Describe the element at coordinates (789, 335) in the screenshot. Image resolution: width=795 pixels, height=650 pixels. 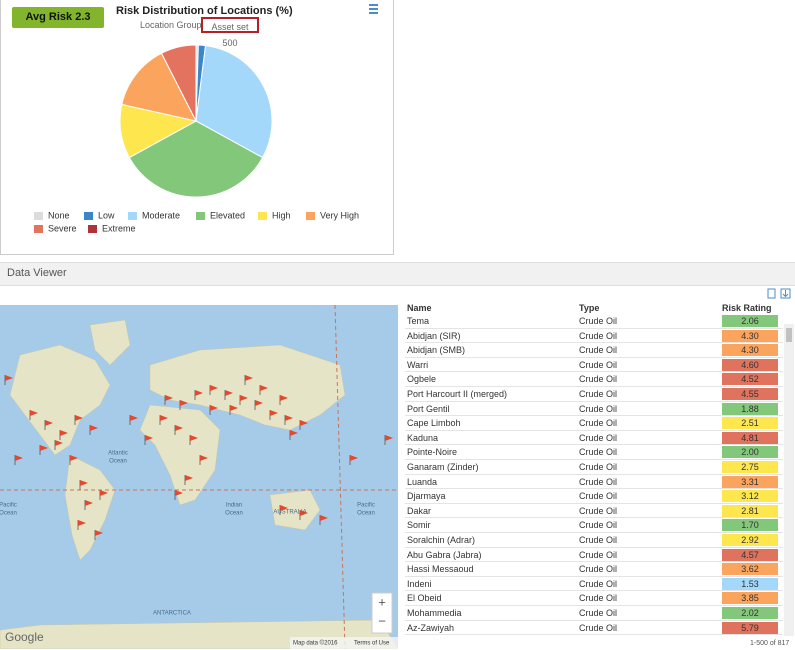
I see `scrollbar-thumb` at that location.